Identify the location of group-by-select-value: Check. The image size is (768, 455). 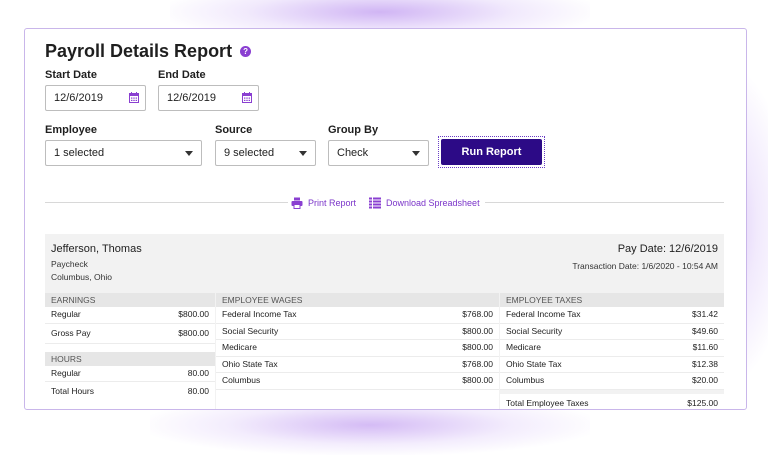
(353, 153).